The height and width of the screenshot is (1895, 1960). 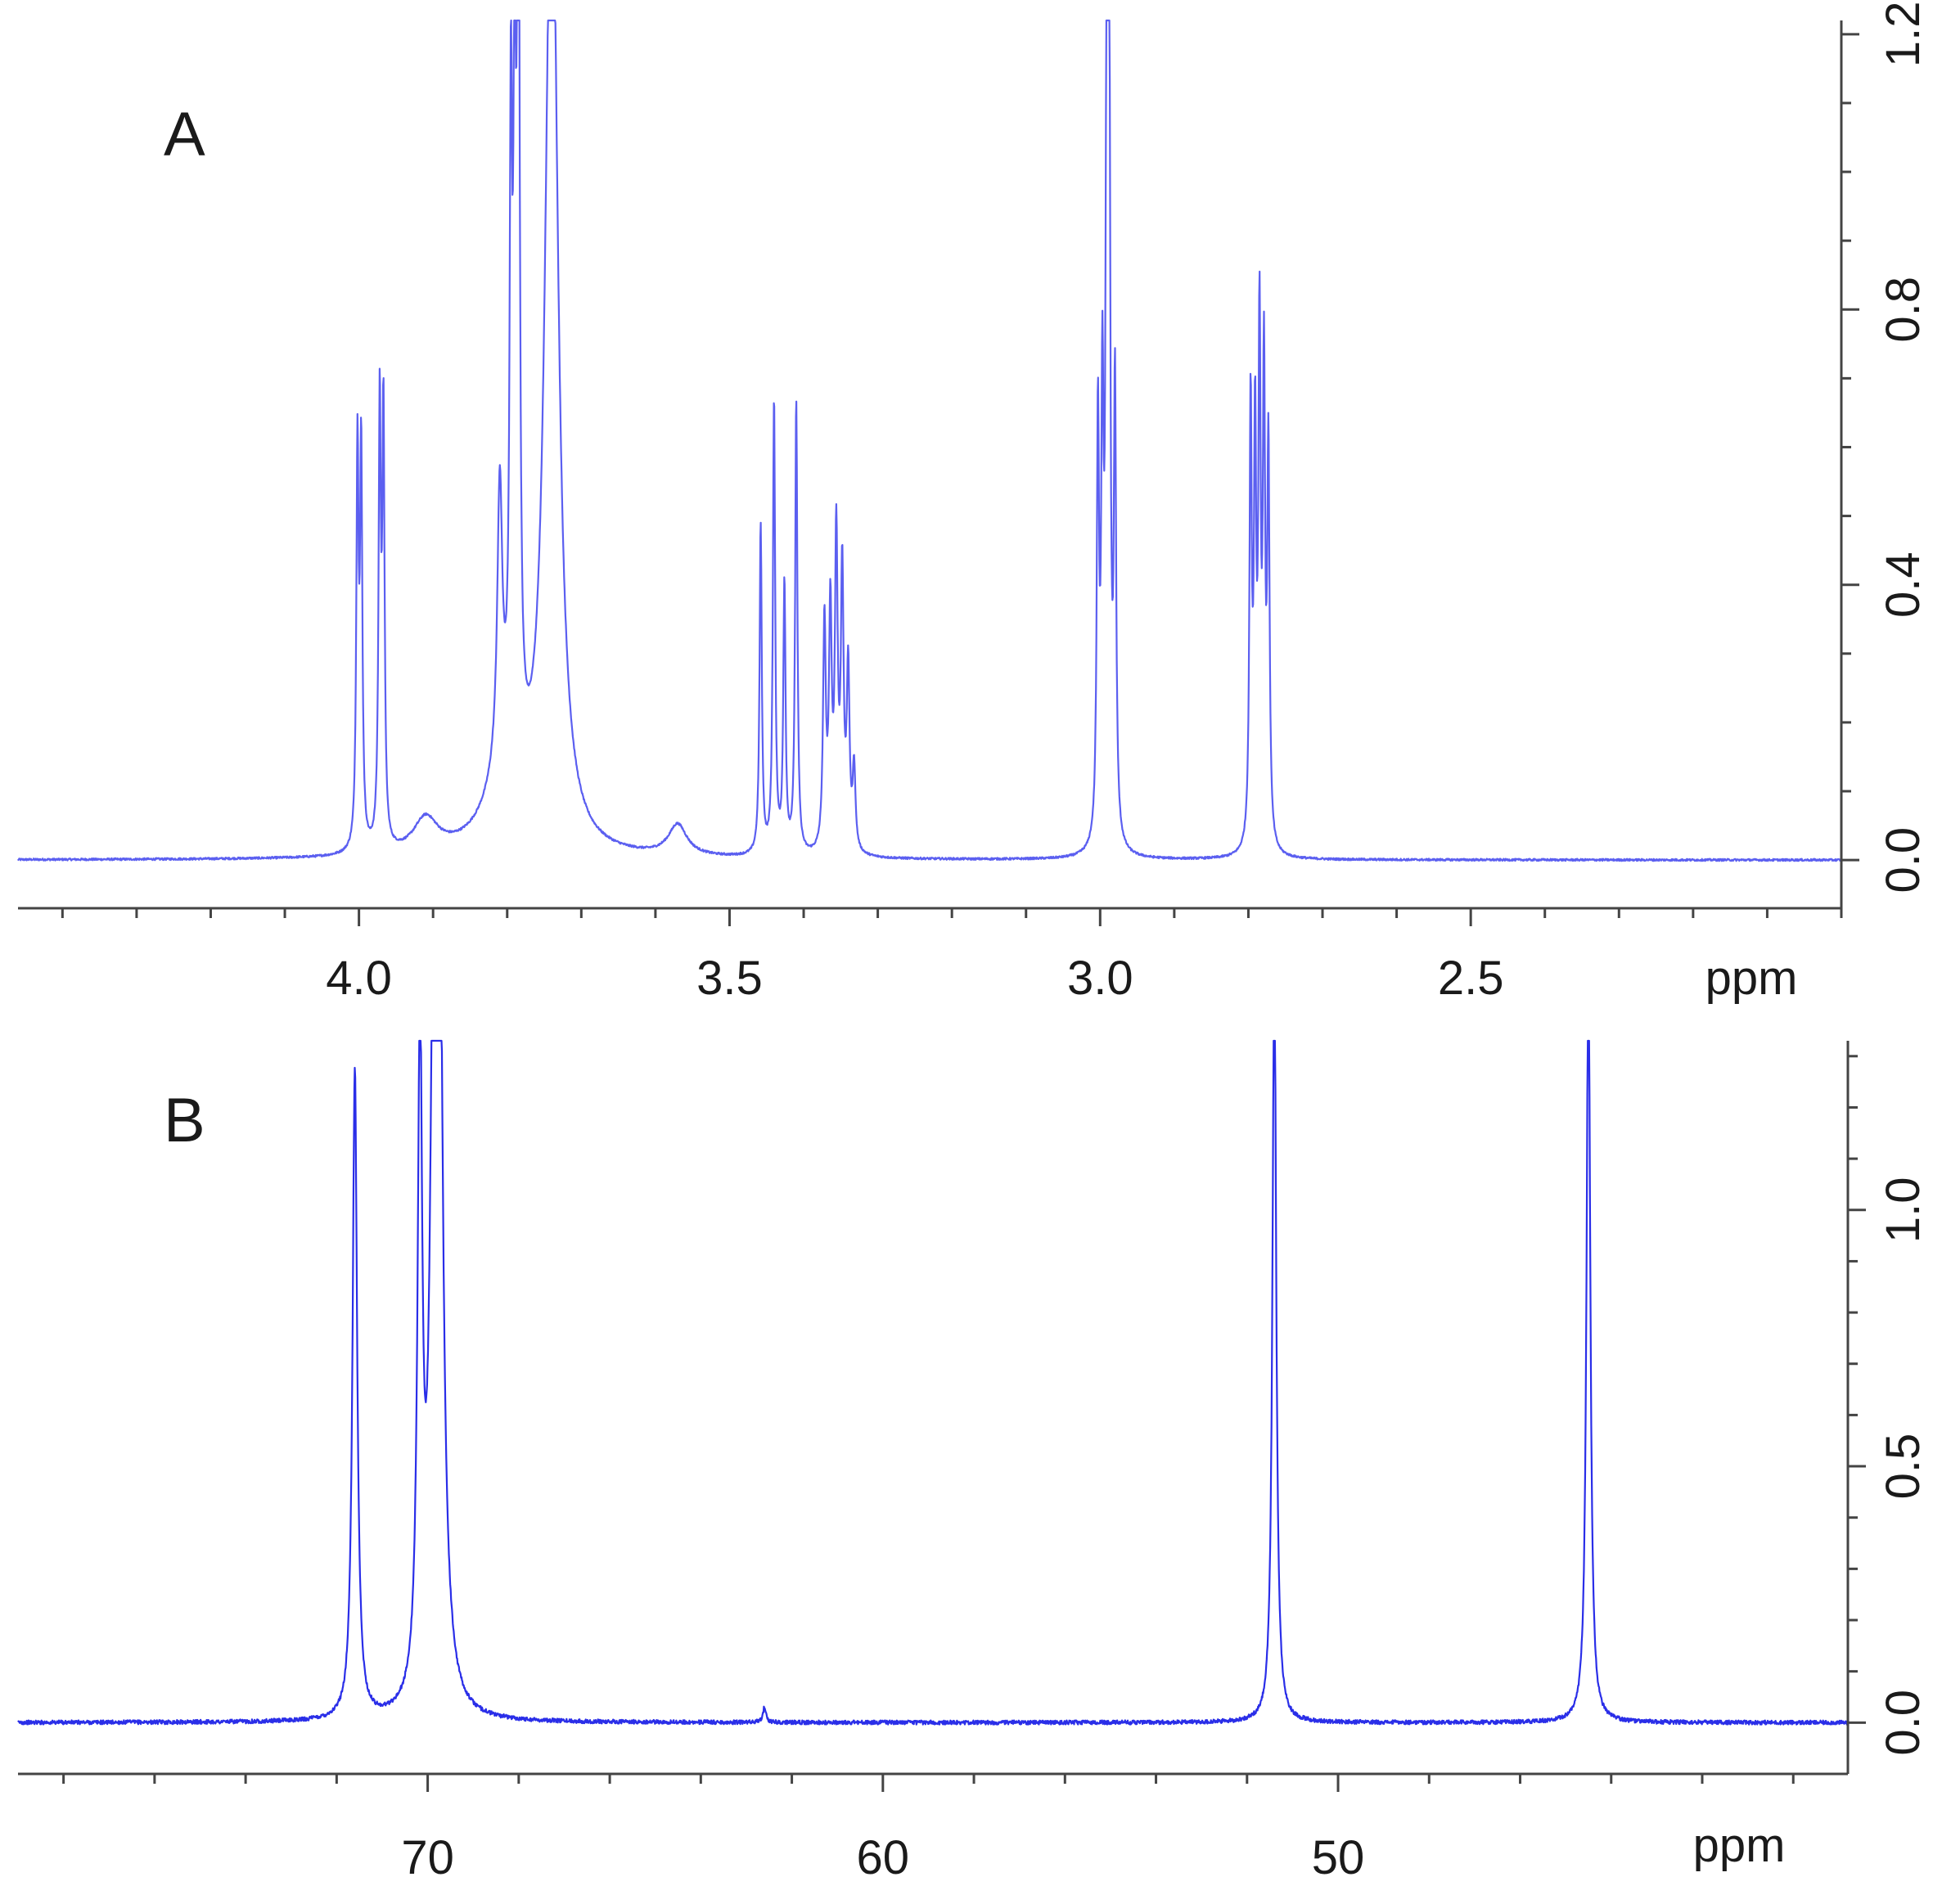 I want to click on x-tick-label: 3.0, so click(x=1100, y=978).